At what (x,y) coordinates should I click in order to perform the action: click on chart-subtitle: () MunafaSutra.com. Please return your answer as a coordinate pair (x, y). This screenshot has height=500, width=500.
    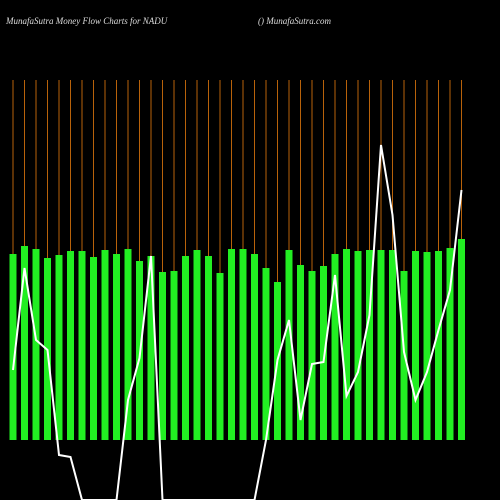
    Looking at the image, I should click on (294, 21).